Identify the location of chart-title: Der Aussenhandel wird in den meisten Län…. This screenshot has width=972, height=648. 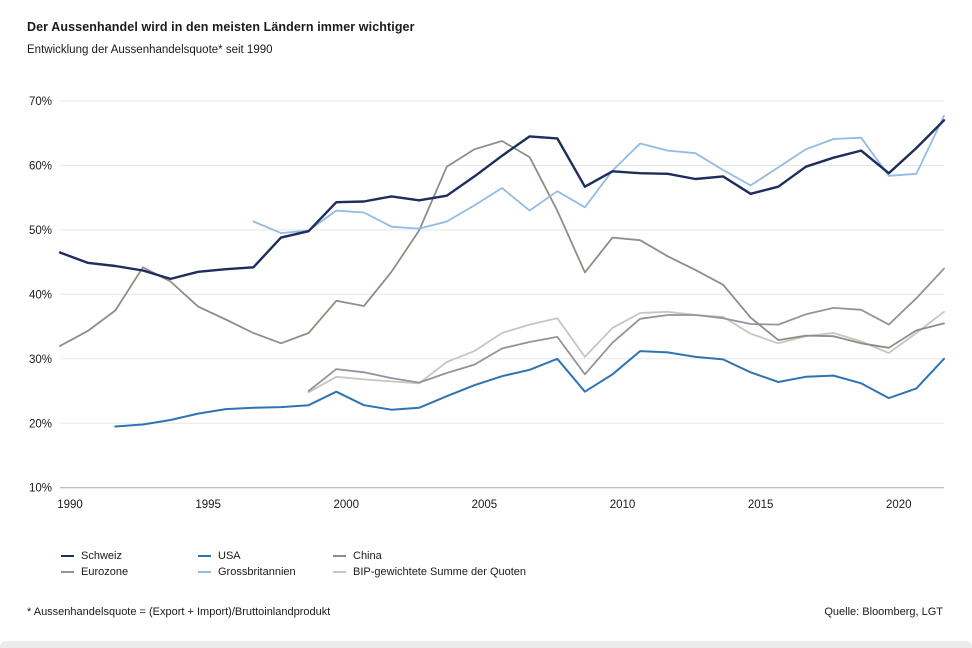
(221, 27).